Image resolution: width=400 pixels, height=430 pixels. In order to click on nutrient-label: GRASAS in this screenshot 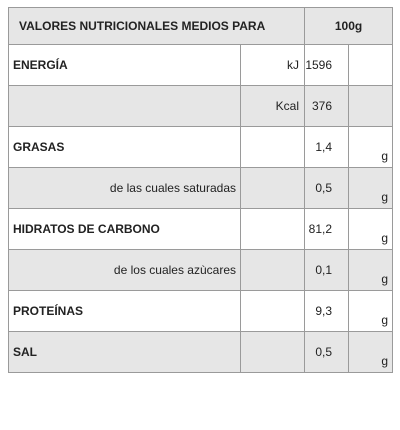, I will do `click(124, 147)`.